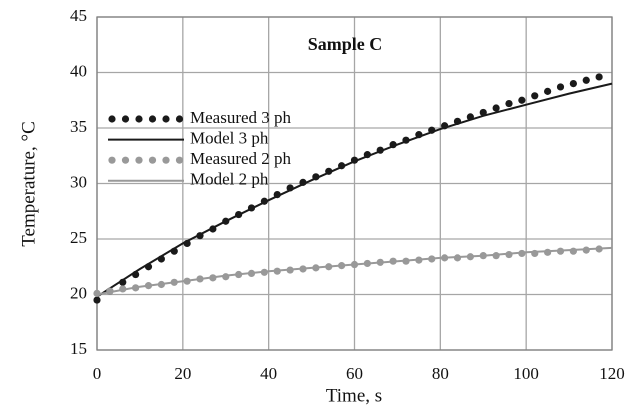  Describe the element at coordinates (354, 395) in the screenshot. I see `x-axis-label: Time, s` at that location.